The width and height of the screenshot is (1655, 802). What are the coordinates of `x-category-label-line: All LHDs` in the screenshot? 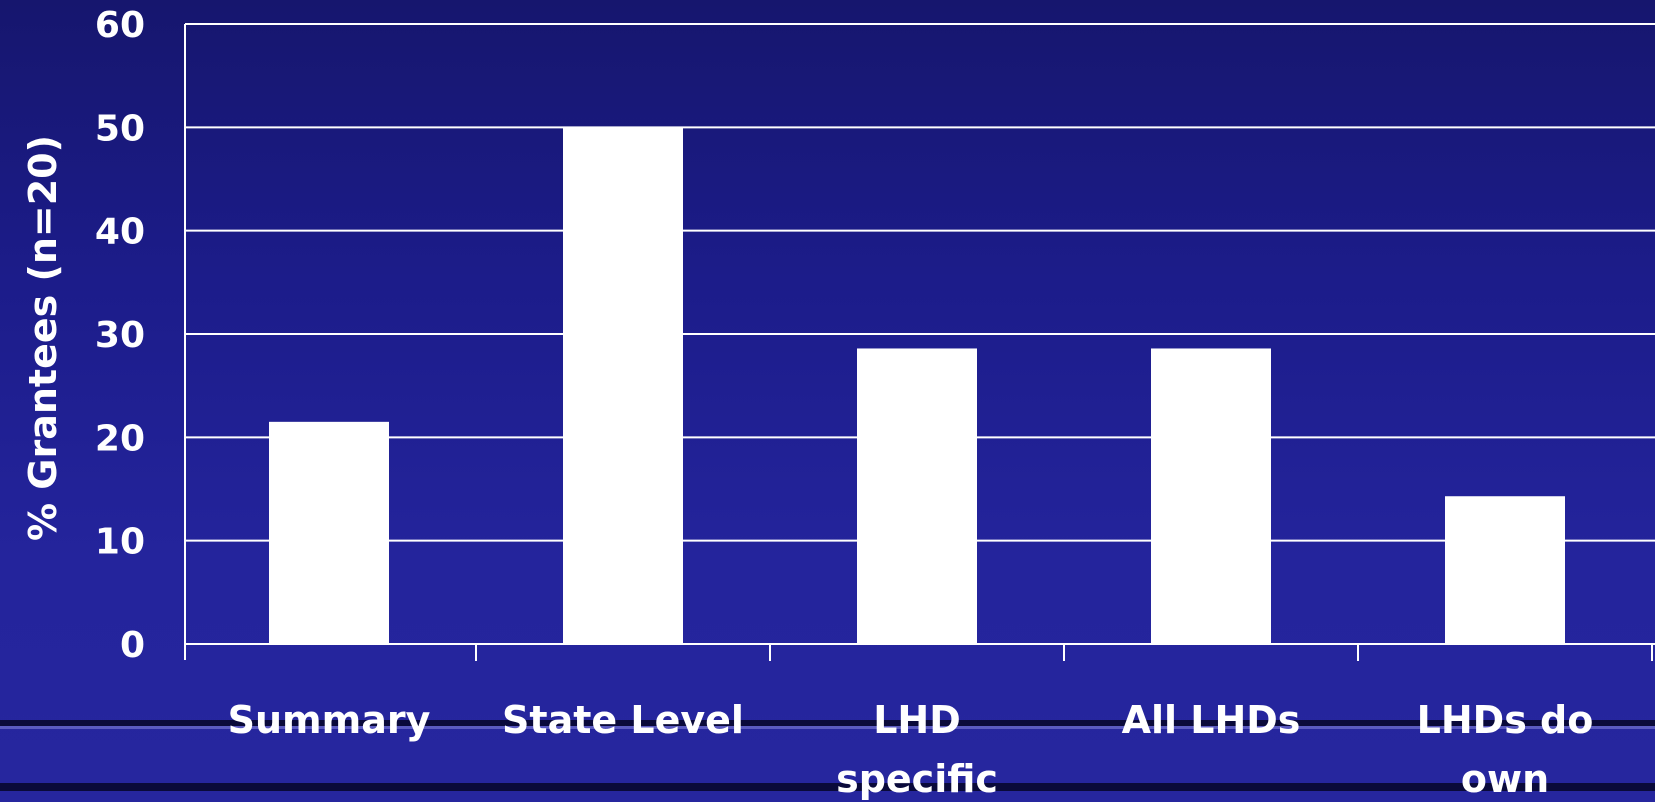 It's located at (1211, 720).